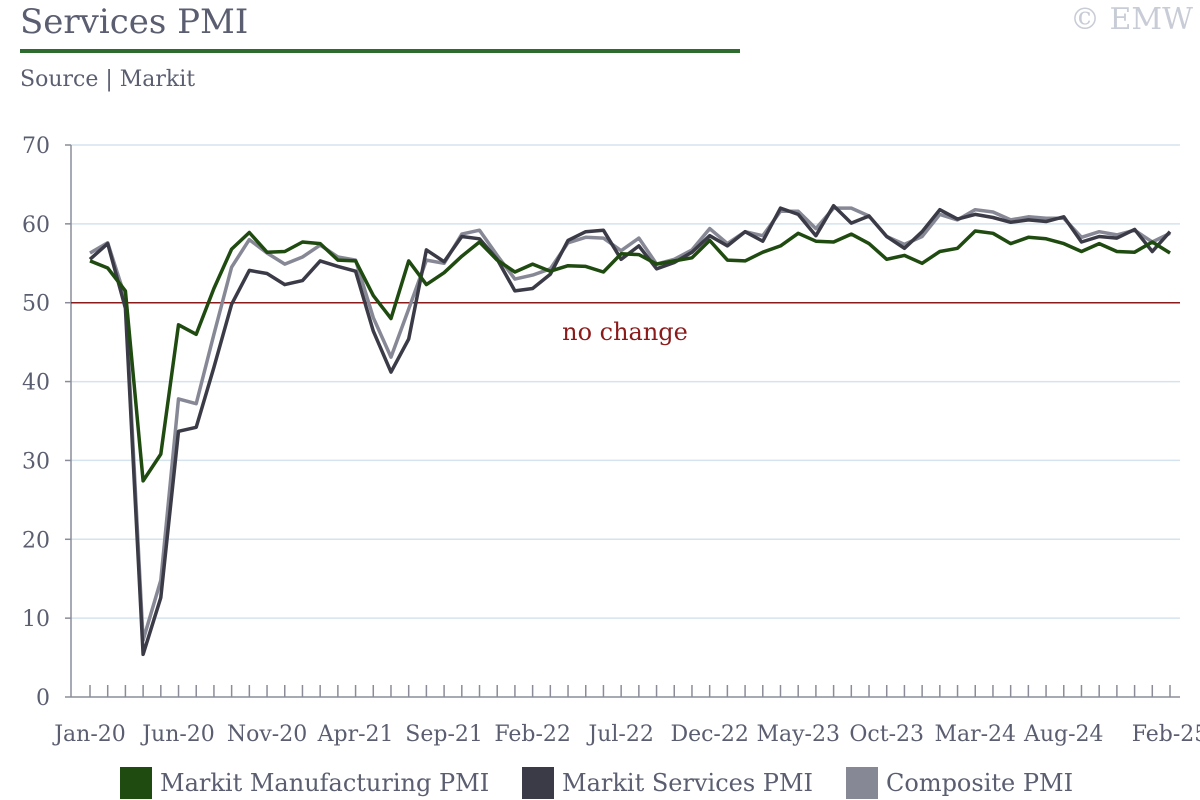 The image size is (1200, 800). Describe the element at coordinates (36, 304) in the screenshot. I see `y-tick-label: 50` at that location.